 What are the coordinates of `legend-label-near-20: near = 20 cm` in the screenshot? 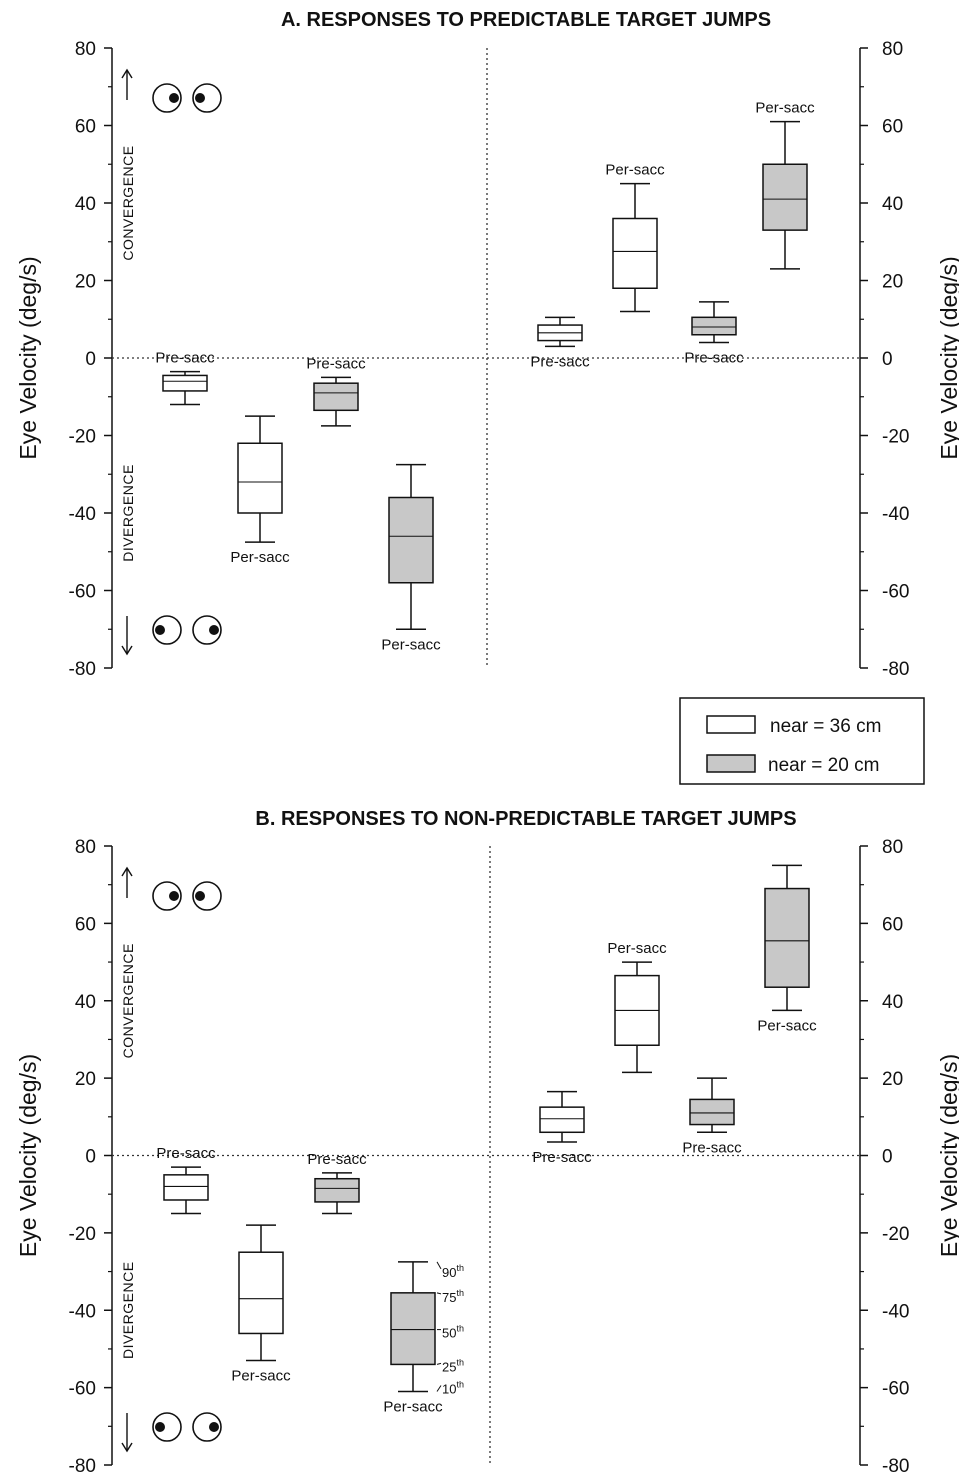 It's located at (823, 765).